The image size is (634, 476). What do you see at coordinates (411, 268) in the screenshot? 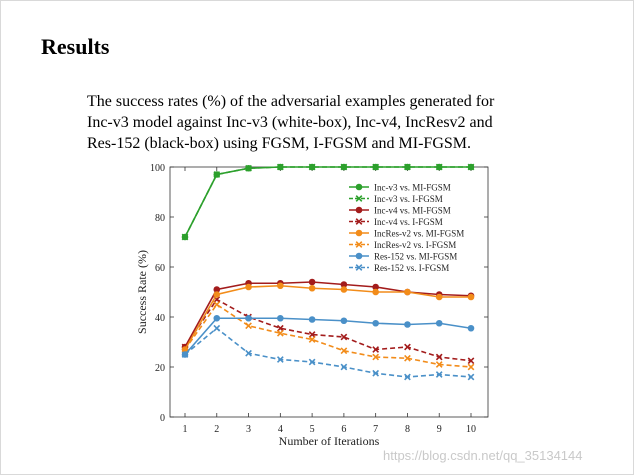
I see `legend-label: Res-152 vs. I-FGSM` at bounding box center [411, 268].